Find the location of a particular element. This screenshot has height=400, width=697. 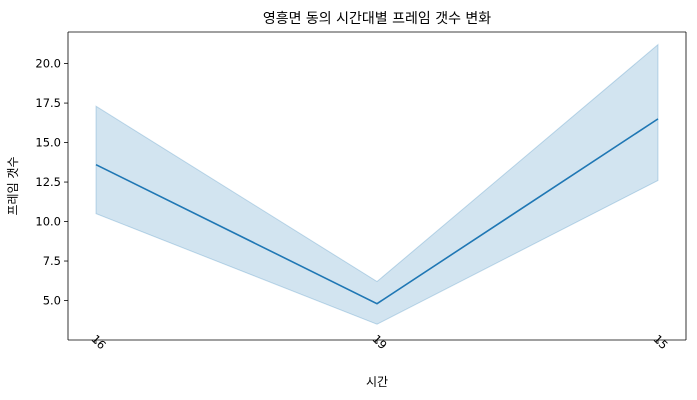

x-axis-label: 시간 is located at coordinates (377, 382).